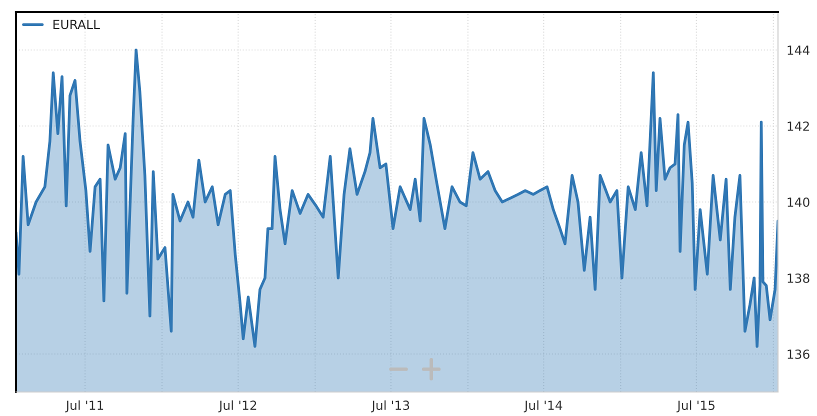 The height and width of the screenshot is (416, 817). I want to click on y-tick-label: 138, so click(799, 278).